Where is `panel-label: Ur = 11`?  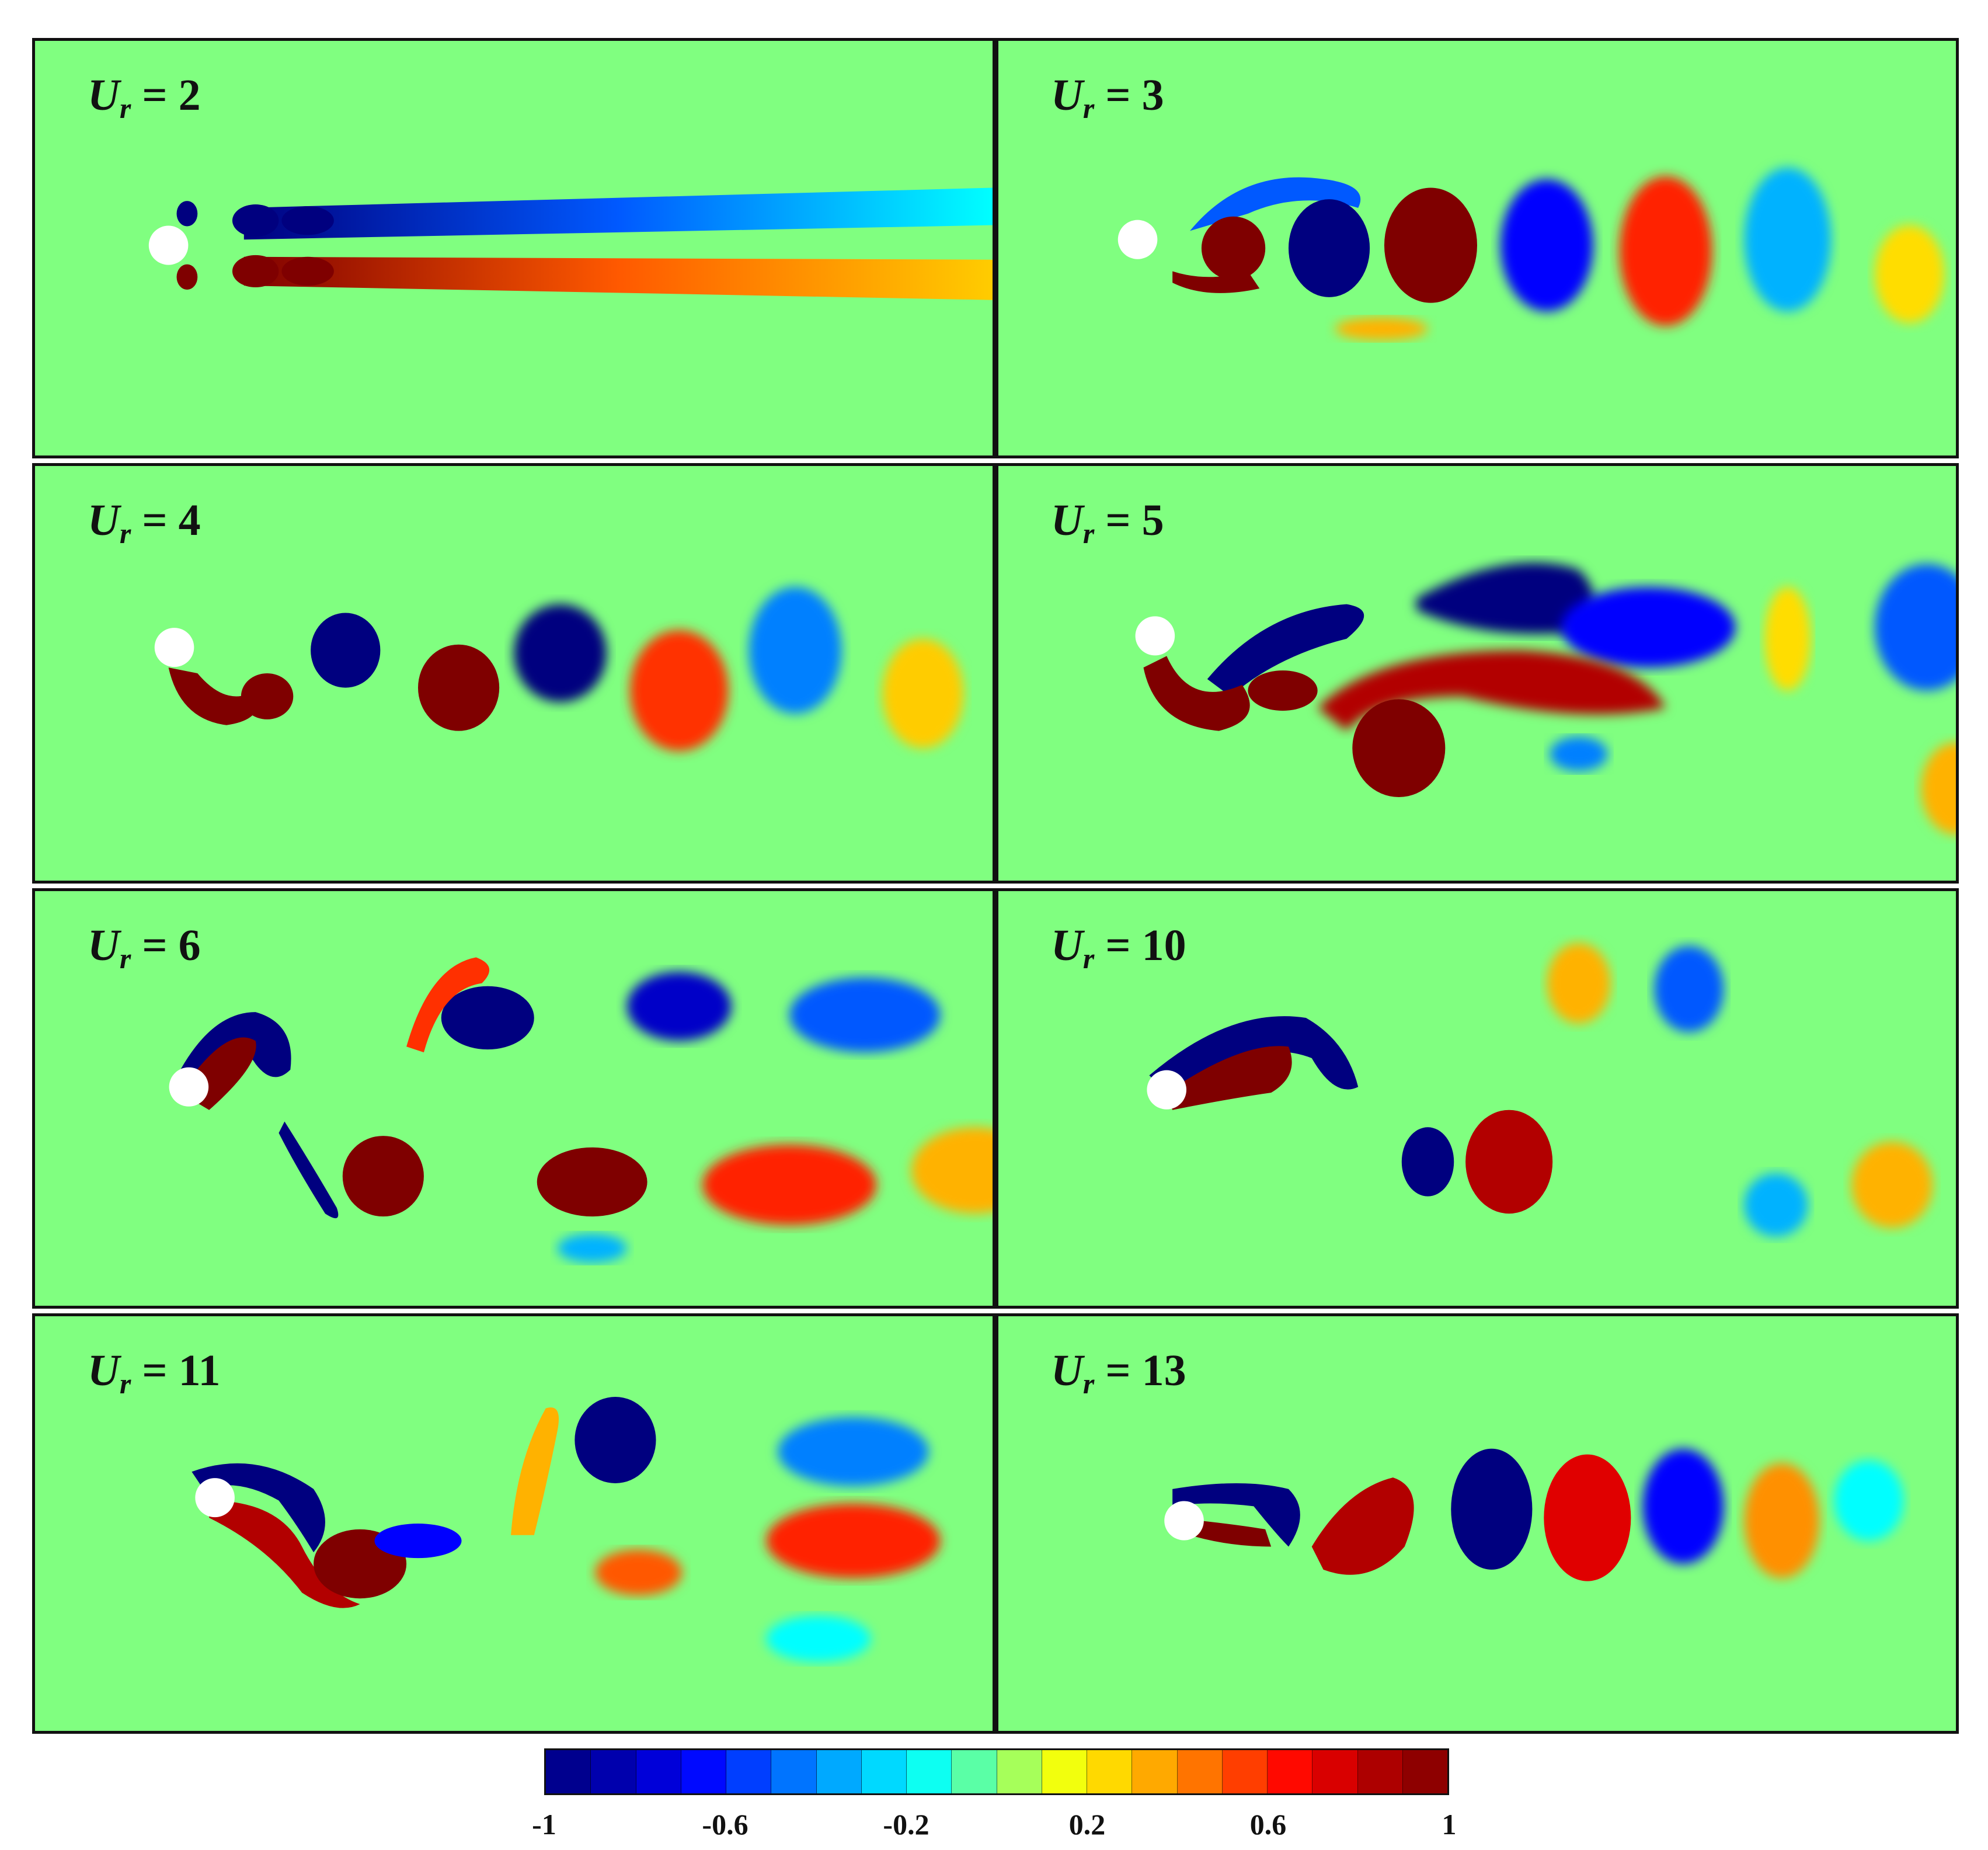
panel-label: Ur = 11 is located at coordinates (154, 1373).